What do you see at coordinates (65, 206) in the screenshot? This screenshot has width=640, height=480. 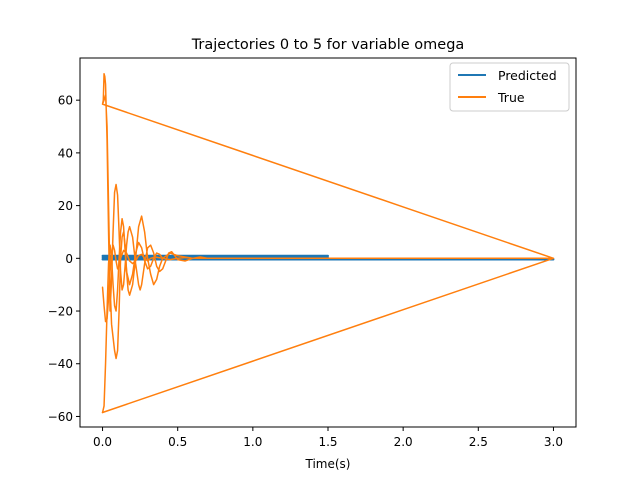 I see `y-tick-label: 20` at bounding box center [65, 206].